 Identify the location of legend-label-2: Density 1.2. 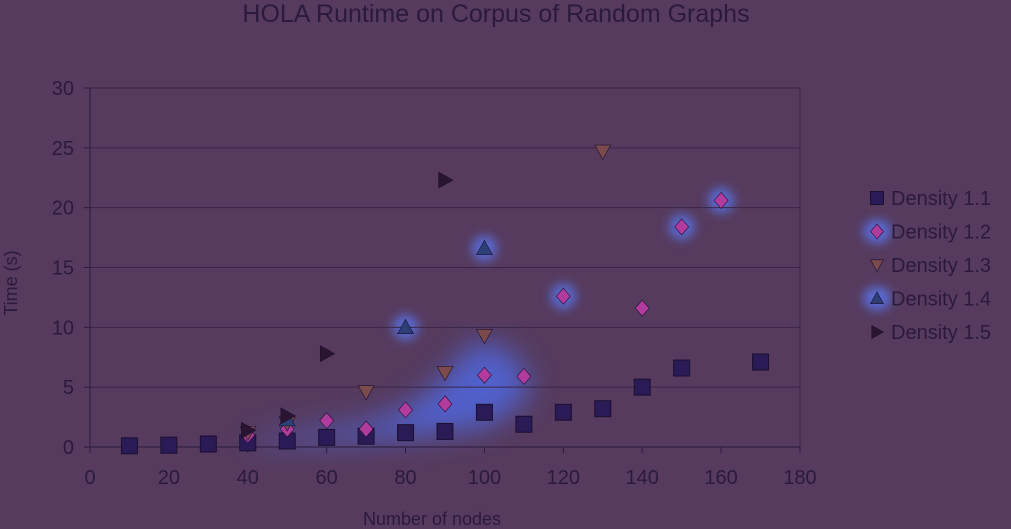
(941, 233).